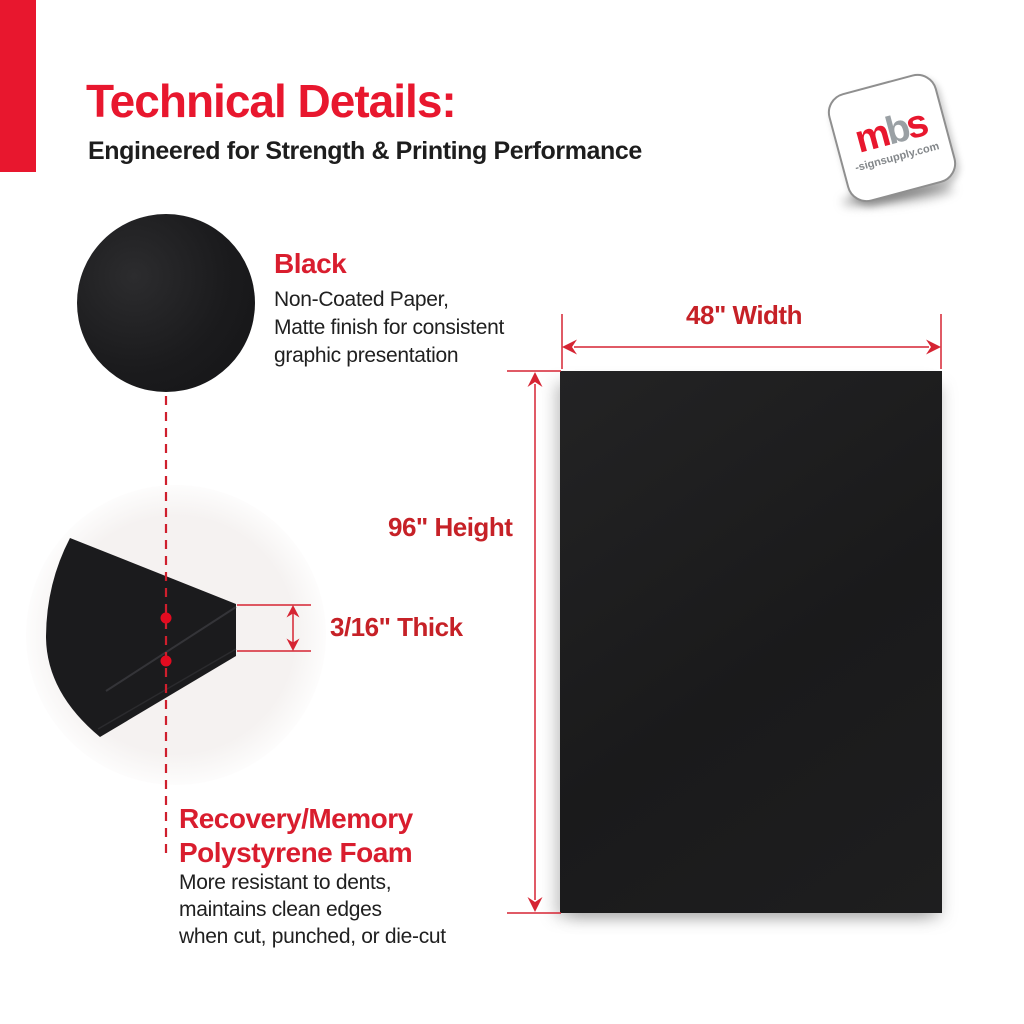  I want to click on foam-corner-backdrop-circle, so click(176, 635).